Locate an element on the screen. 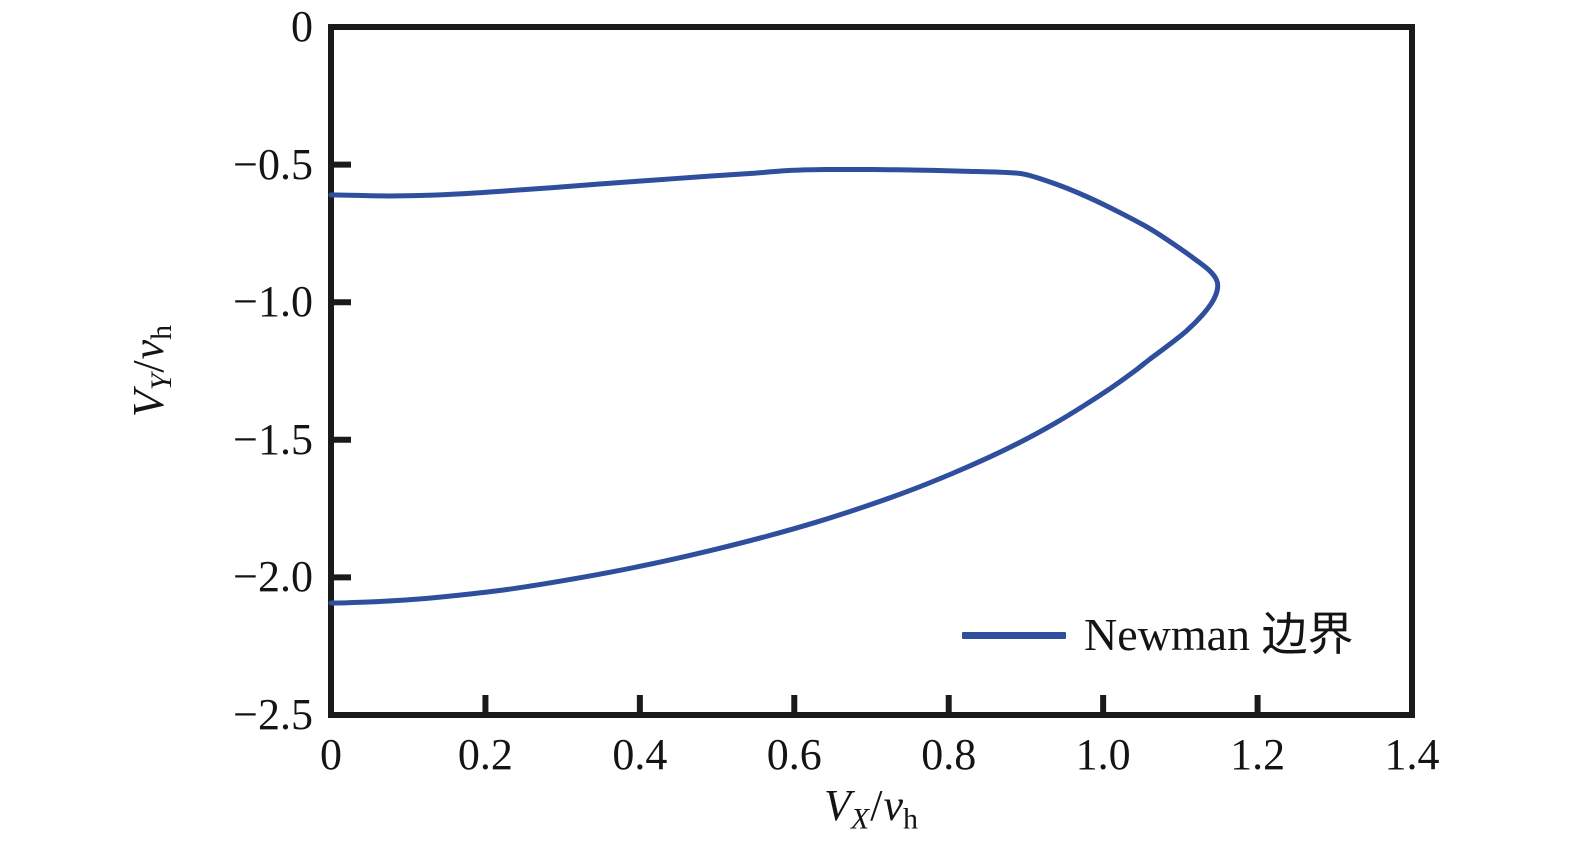  x-axis-title-variable: V is located at coordinates (837, 805).